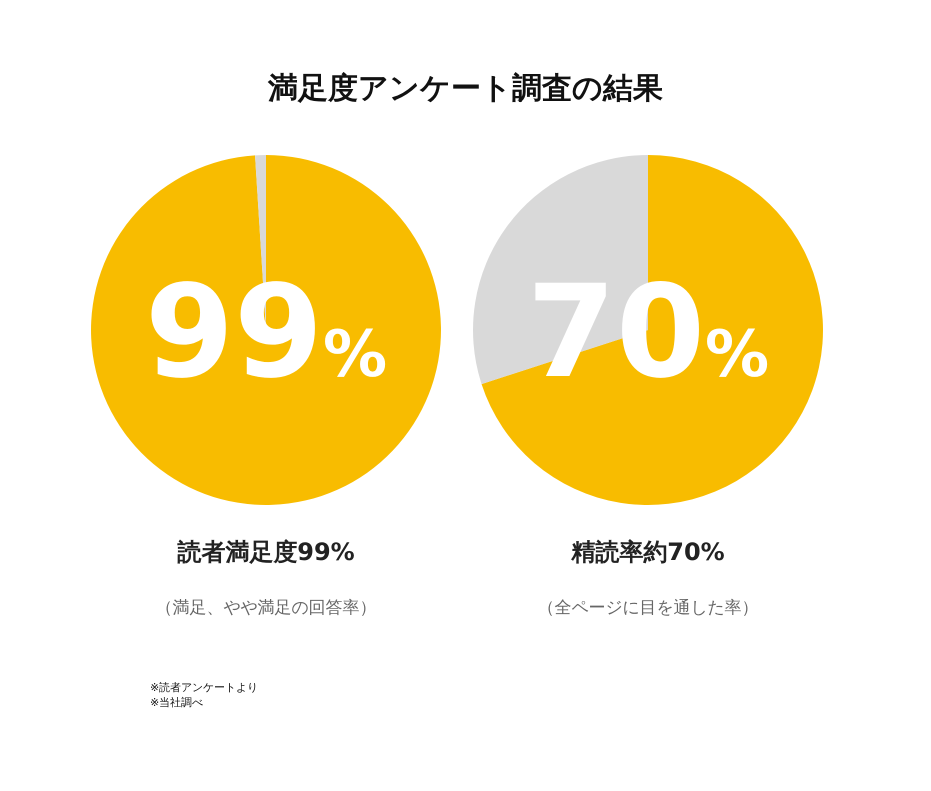 The width and height of the screenshot is (931, 791). I want to click on text: ※読者アンケートより, so click(204, 687).